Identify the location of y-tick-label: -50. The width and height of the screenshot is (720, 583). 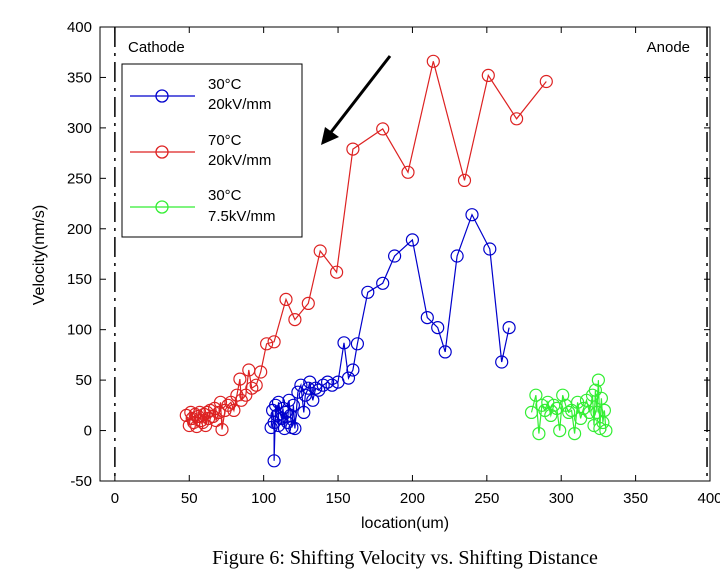
(81, 481).